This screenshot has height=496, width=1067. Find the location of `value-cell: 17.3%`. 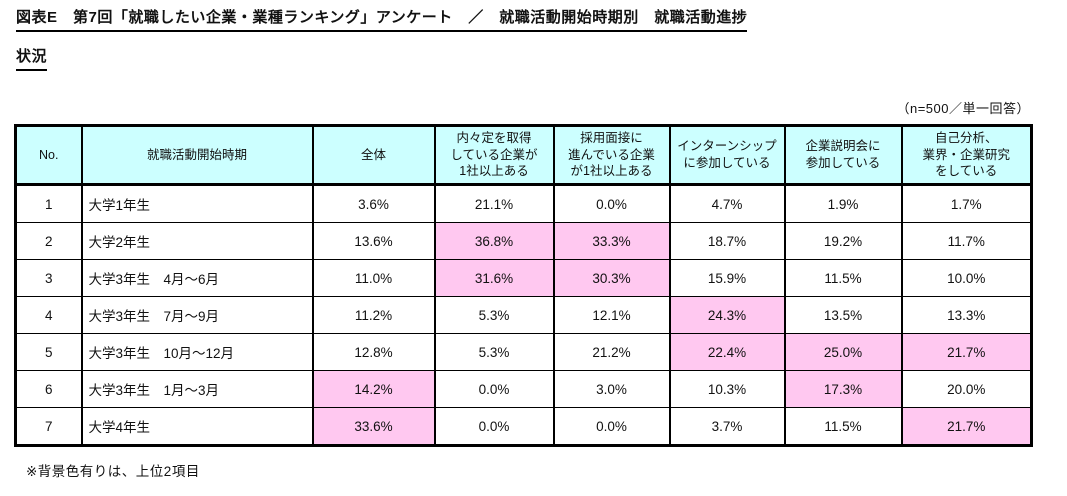

value-cell: 17.3% is located at coordinates (842, 389).